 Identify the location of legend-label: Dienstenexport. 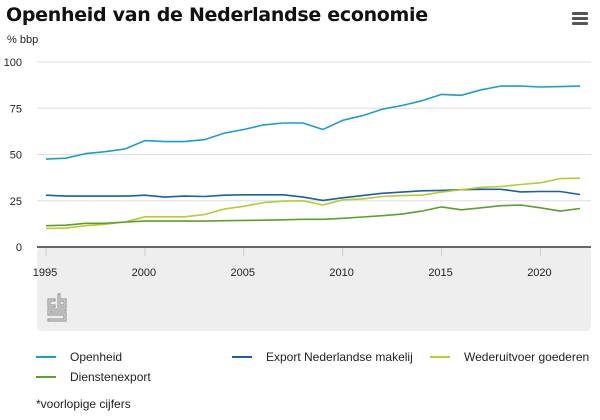
(110, 377).